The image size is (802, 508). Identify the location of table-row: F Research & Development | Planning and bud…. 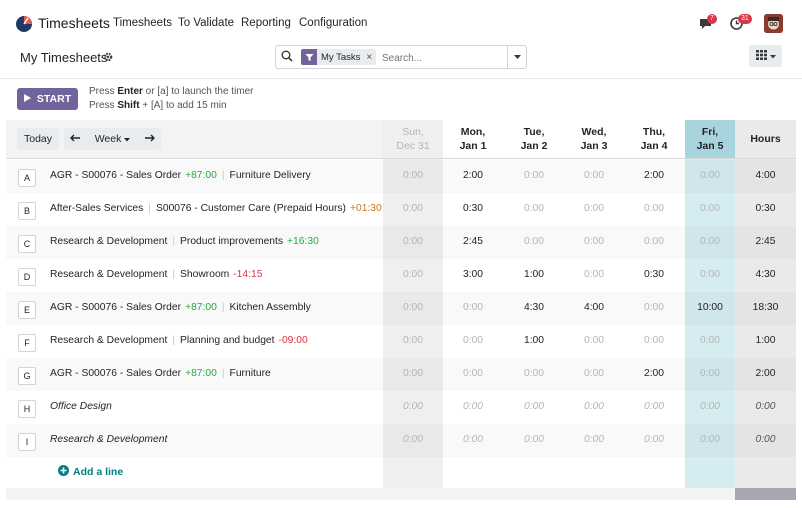
(401, 341).